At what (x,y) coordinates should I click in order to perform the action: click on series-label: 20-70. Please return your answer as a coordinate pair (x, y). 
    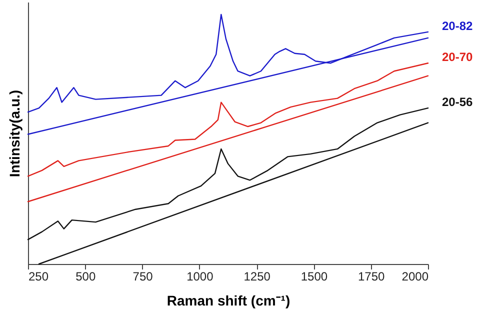
    Looking at the image, I should click on (458, 57).